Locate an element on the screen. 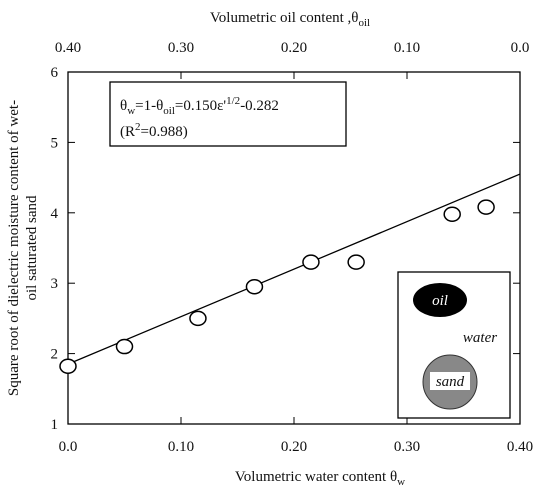 The image size is (556, 498). r-squared: (R2=0.988) is located at coordinates (154, 130).